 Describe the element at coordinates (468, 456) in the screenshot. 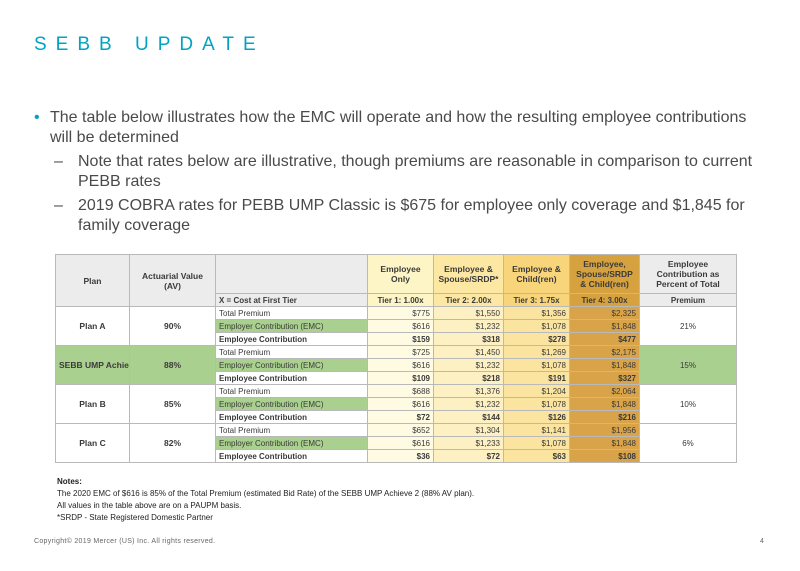

I see `cell-tier-2: $72` at that location.